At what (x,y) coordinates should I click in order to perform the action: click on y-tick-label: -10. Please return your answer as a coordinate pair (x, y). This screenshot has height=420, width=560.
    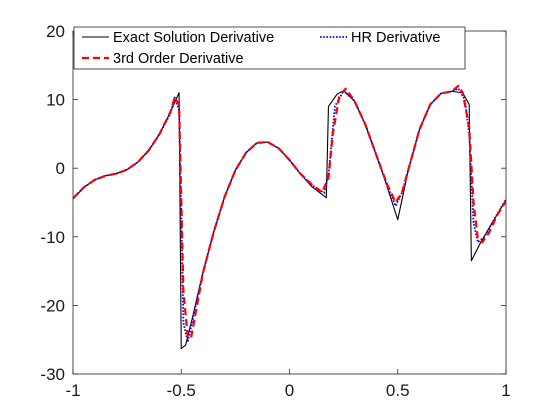
    Looking at the image, I should click on (52, 237).